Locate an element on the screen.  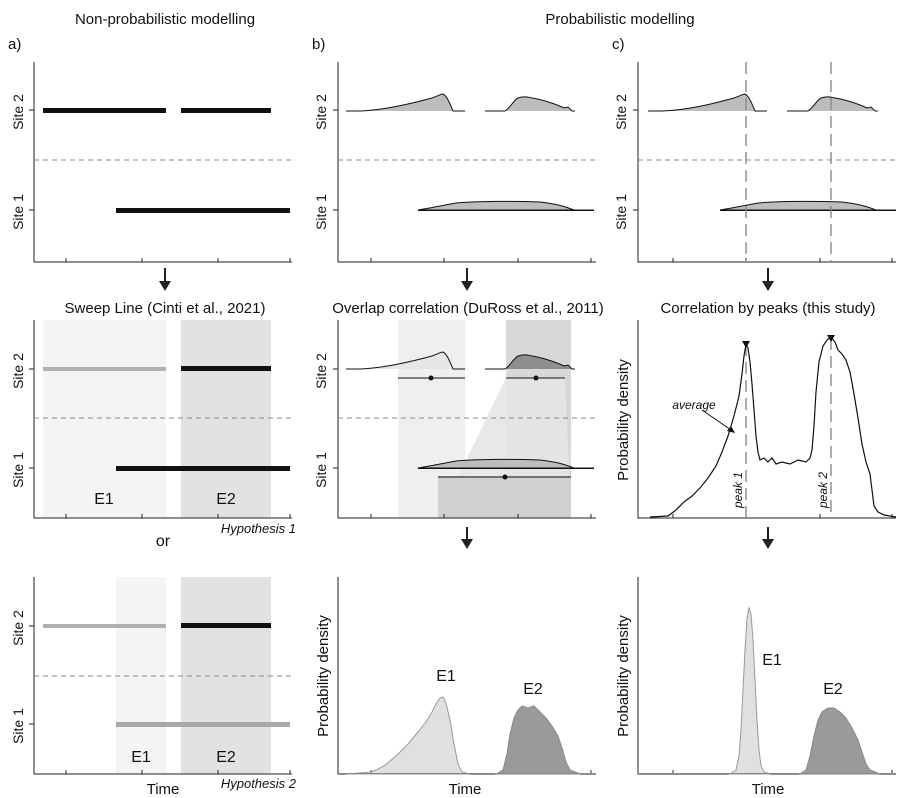
panel-b-bottom: E1 E2 Time Probability density is located at coordinates (455, 687).